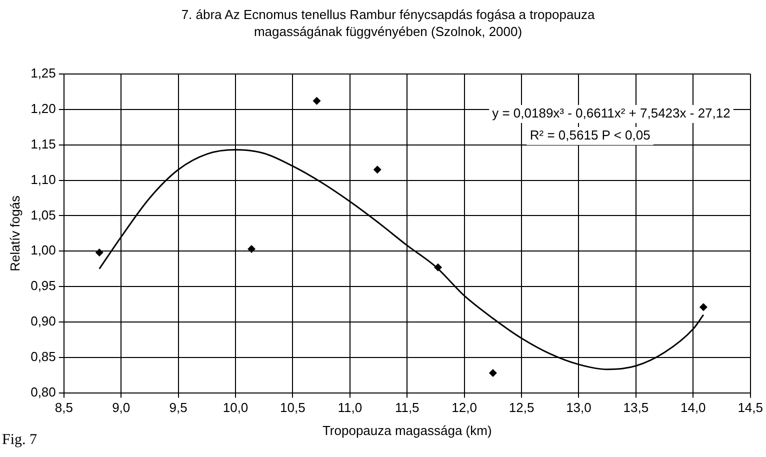 The image size is (766, 457). What do you see at coordinates (590, 135) in the screenshot?
I see `annotation: R² = 0,5615 P < 0,05` at bounding box center [590, 135].